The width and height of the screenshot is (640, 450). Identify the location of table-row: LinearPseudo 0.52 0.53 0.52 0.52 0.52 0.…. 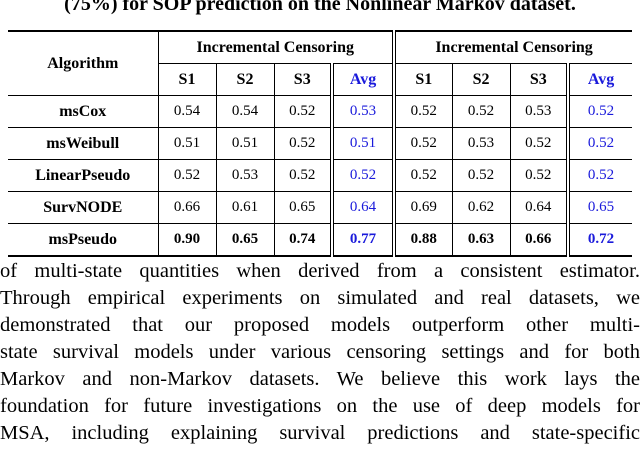
(320, 175).